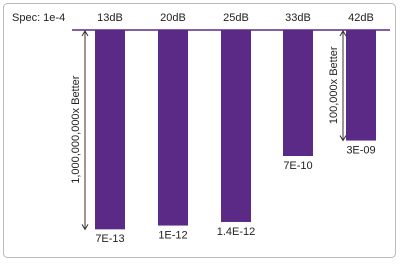  Describe the element at coordinates (236, 232) in the screenshot. I see `value-label: 1.4E-12` at that location.